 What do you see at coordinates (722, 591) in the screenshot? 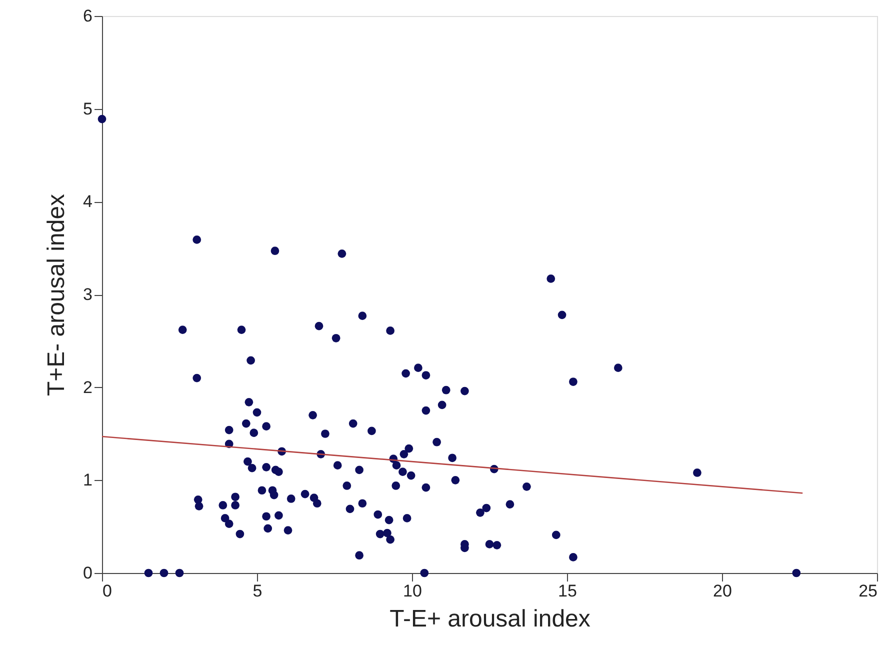
I see `x-tick-label: 20` at bounding box center [722, 591].